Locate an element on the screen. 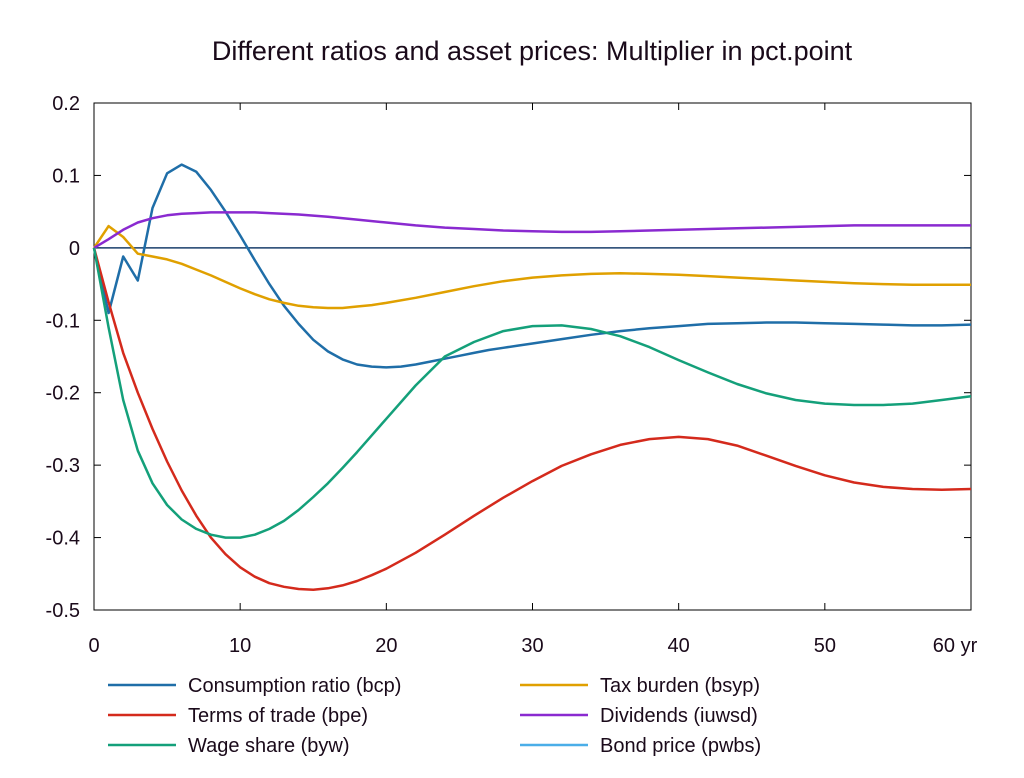 The height and width of the screenshot is (778, 1024). y-tick-label: -0.1 is located at coordinates (63, 321).